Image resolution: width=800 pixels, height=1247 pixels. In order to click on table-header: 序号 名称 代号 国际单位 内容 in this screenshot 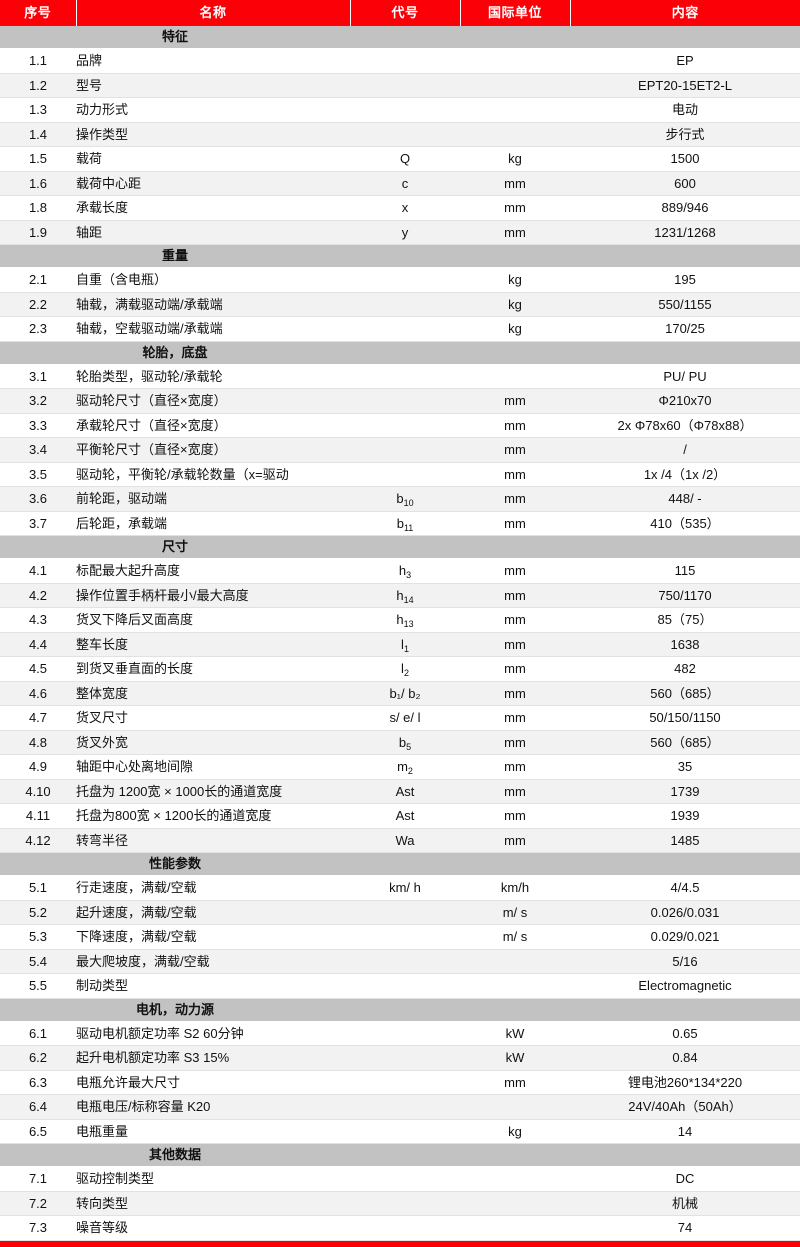, I will do `click(400, 13)`.